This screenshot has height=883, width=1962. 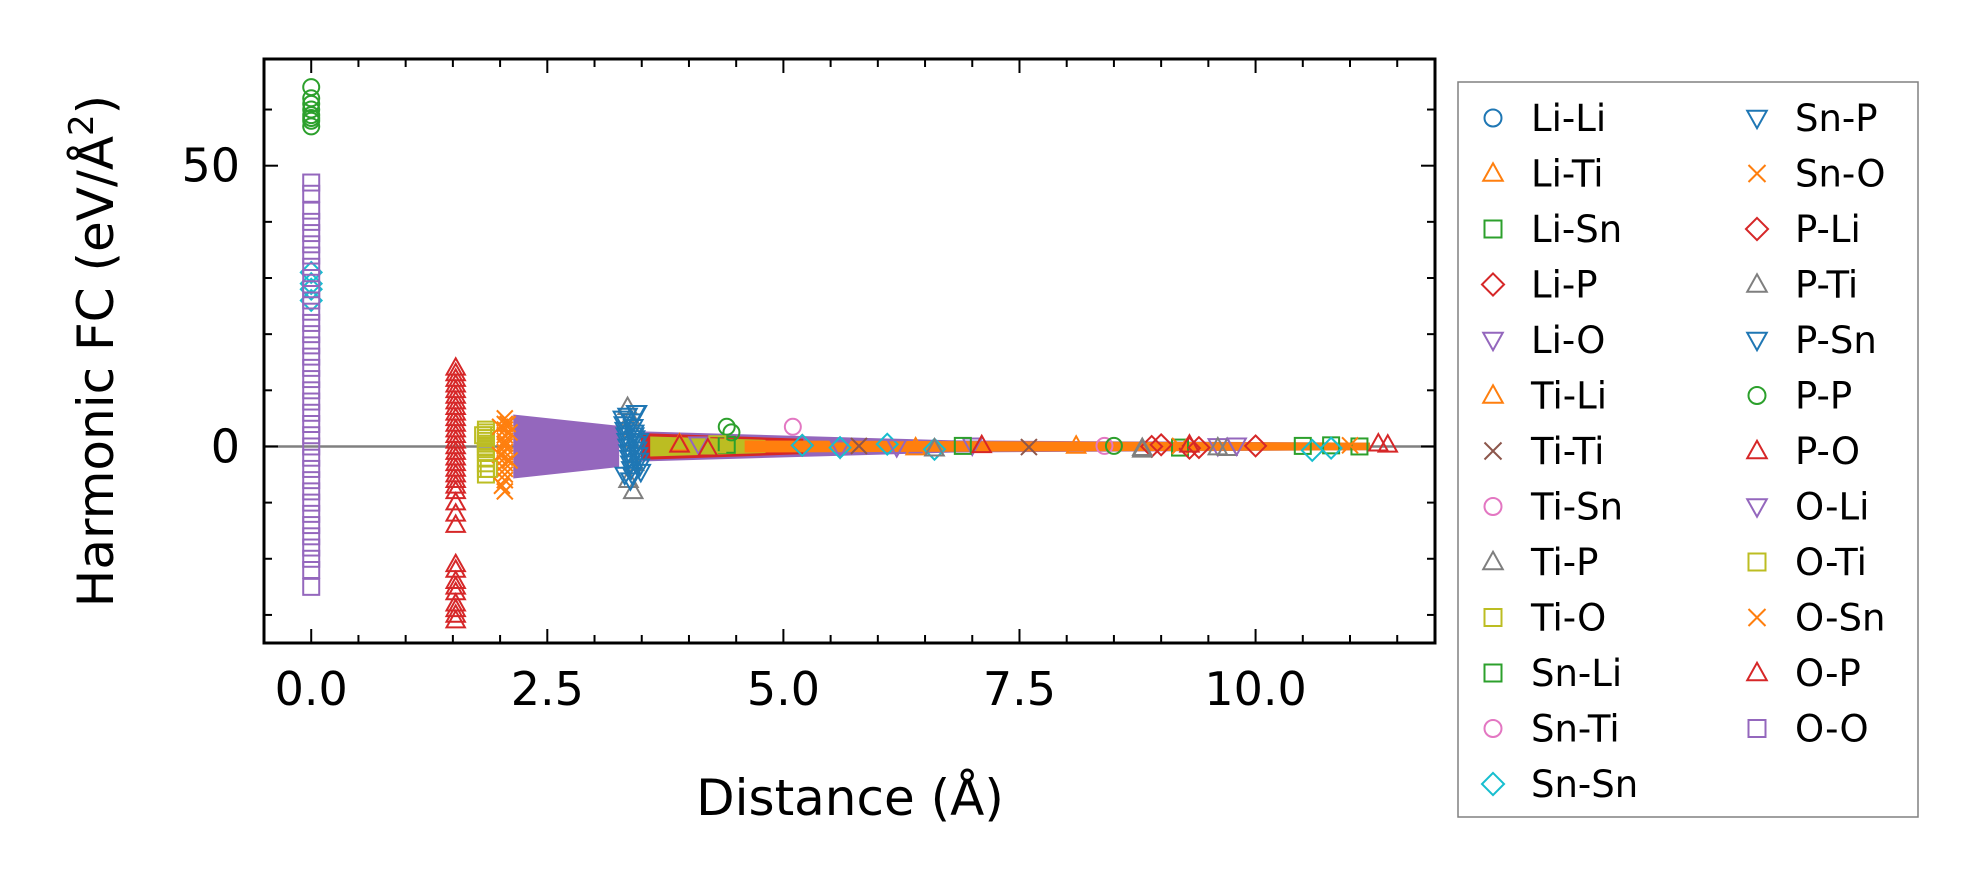 I want to click on legend-item-ti-ti: Ti-Ti, so click(x=1543, y=451).